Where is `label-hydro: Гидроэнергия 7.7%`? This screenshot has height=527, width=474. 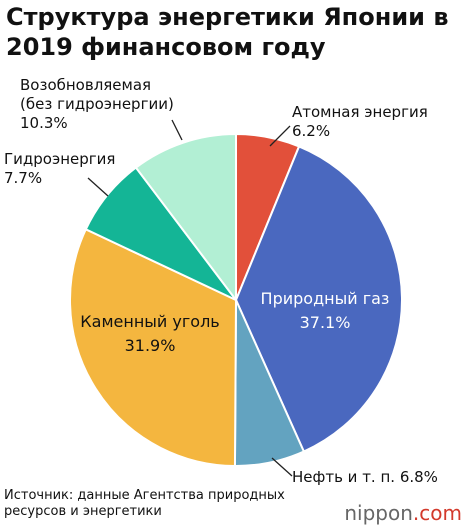
label-hydro: Гидроэнергия 7.7% is located at coordinates (59, 168).